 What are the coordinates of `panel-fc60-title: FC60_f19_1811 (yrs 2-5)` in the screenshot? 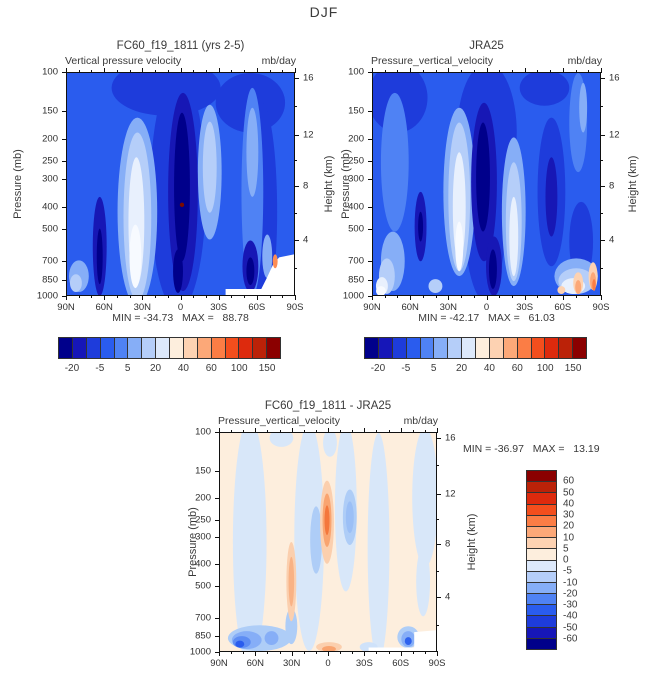 It's located at (180, 46).